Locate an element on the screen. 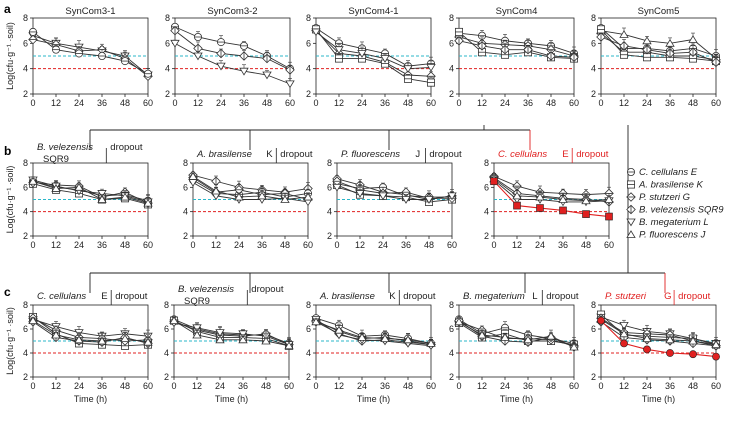 The height and width of the screenshot is (433, 743). panel-title: SynCom4 is located at coordinates (517, 11).